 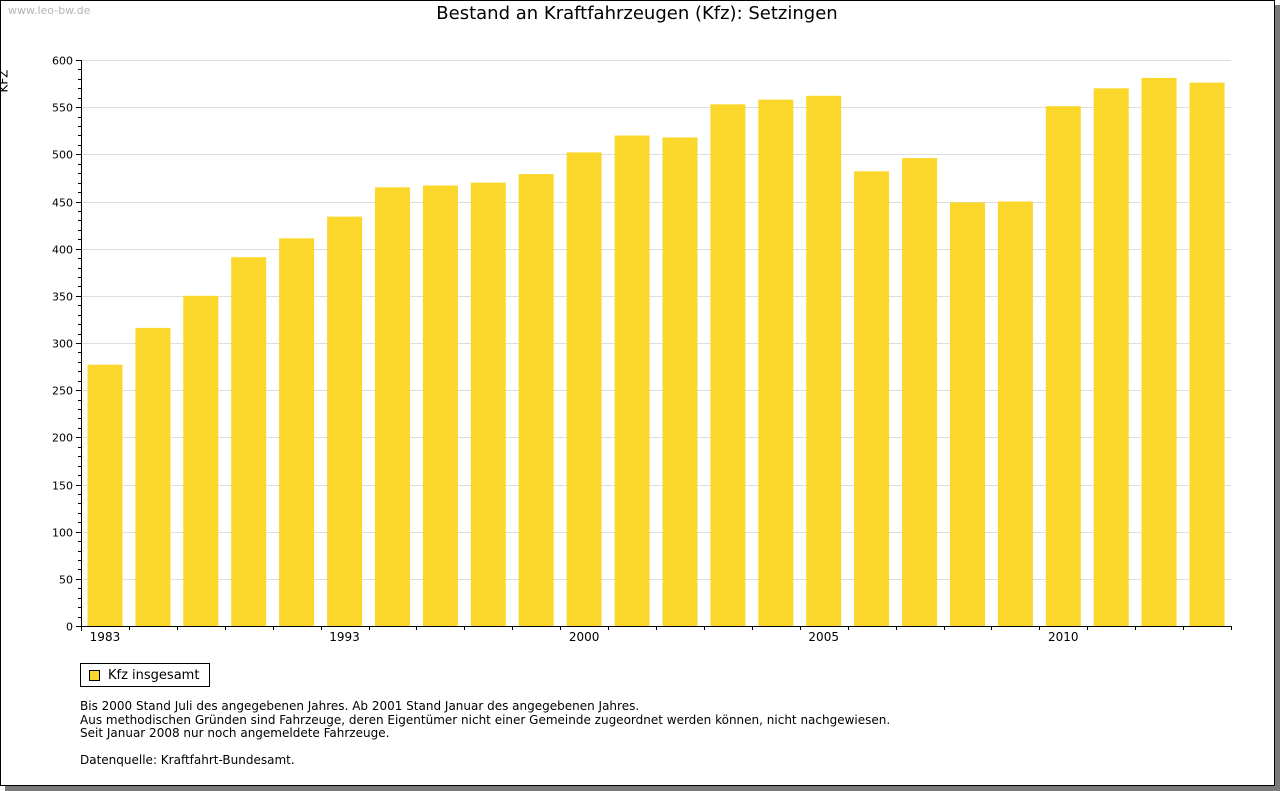 What do you see at coordinates (66, 580) in the screenshot?
I see `y-tick-label: 50` at bounding box center [66, 580].